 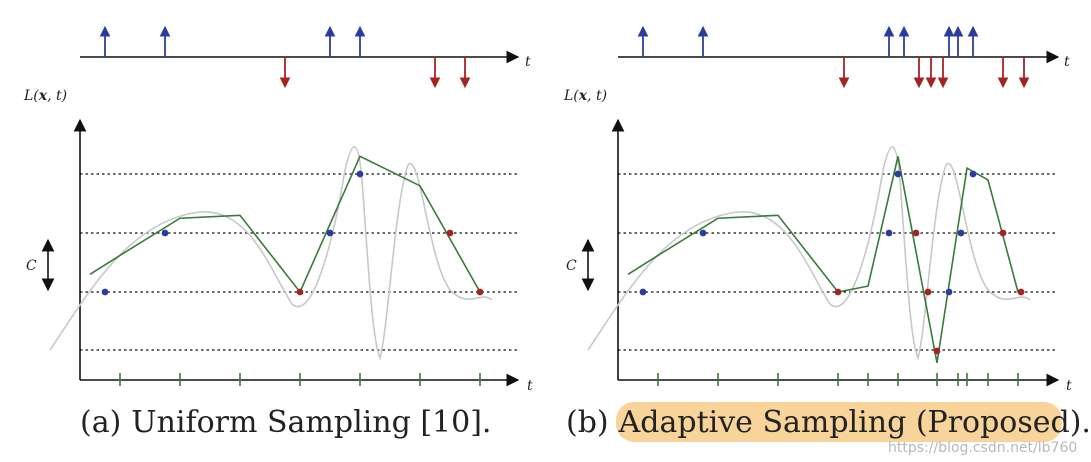 I want to click on reconstruction-curve, so click(x=285, y=224).